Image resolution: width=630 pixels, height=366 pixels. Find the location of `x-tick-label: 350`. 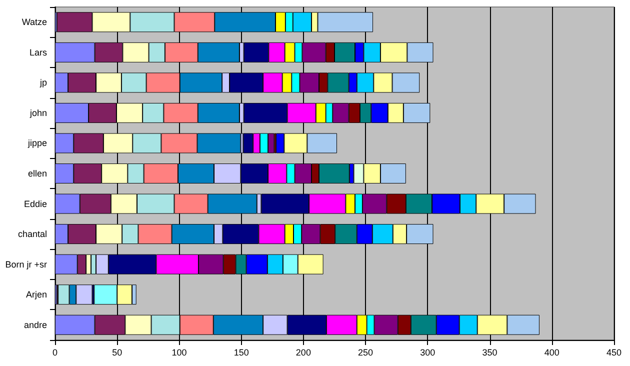

x-tick-label: 350 is located at coordinates (490, 353).